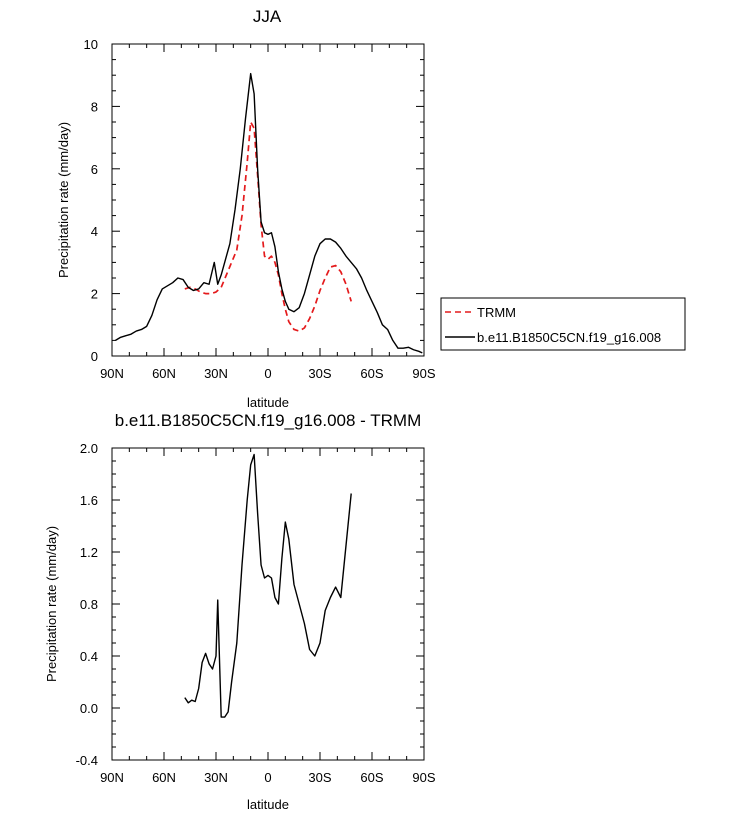 The width and height of the screenshot is (733, 820). I want to click on legend-label-model: b.e11.B1850C5CN.f19_g16.008, so click(569, 337).